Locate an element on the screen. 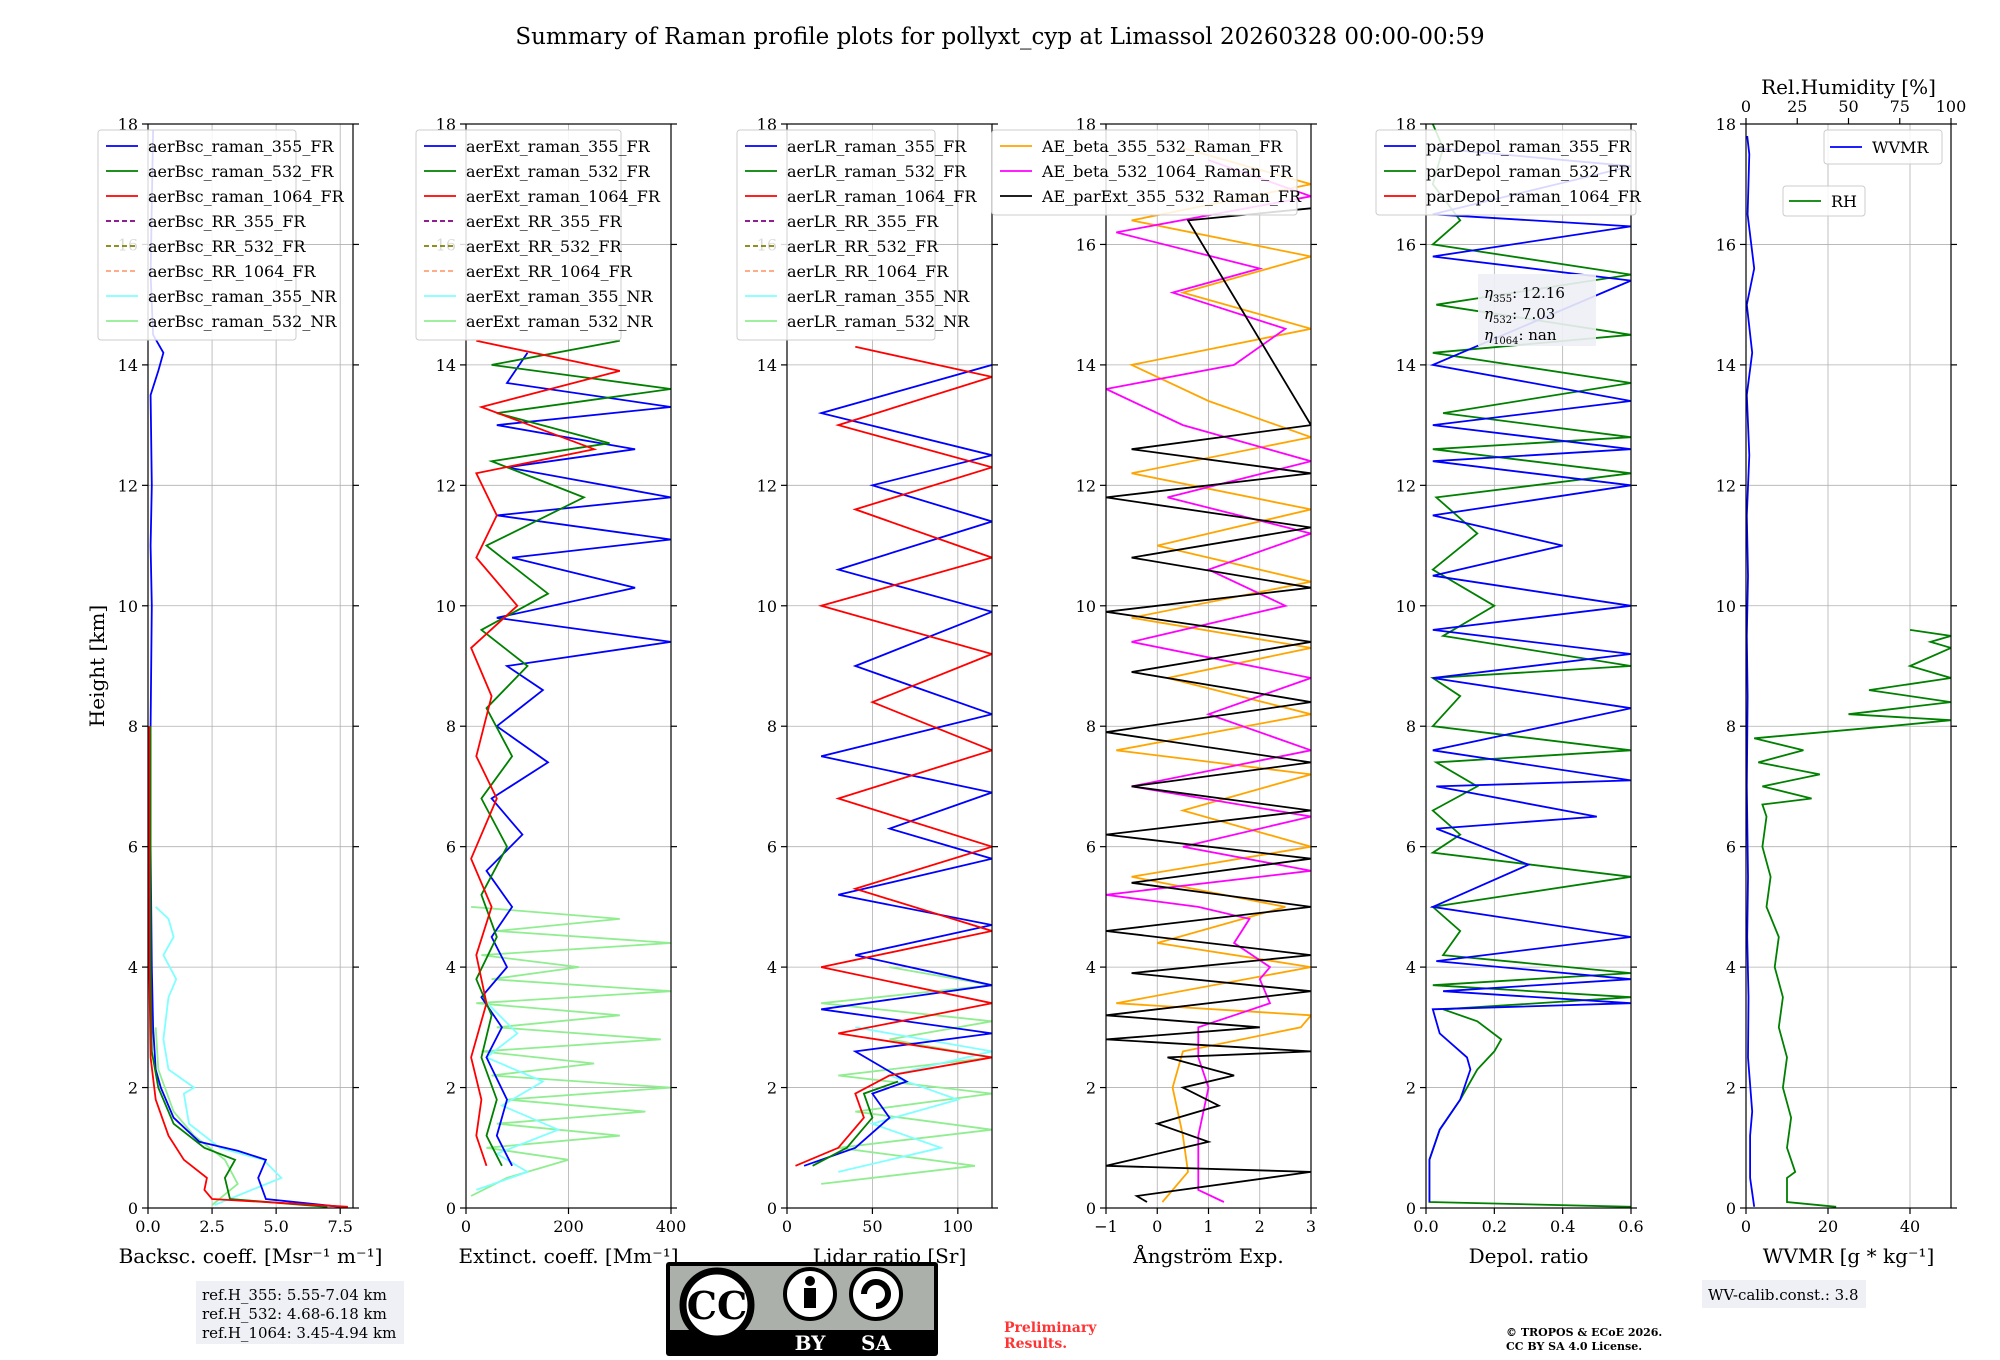  x-tick-label-depol: 0.4 is located at coordinates (1562, 1226).